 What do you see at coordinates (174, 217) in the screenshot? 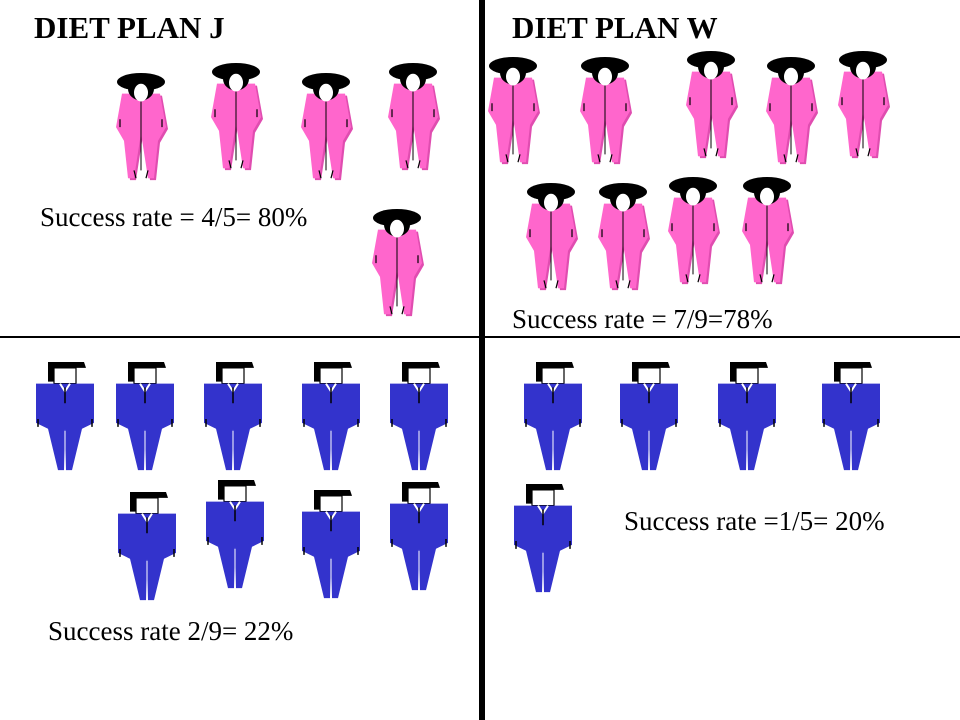
I see `plan-j-women-success-rate: Success rate = 4/5= 80%` at bounding box center [174, 217].